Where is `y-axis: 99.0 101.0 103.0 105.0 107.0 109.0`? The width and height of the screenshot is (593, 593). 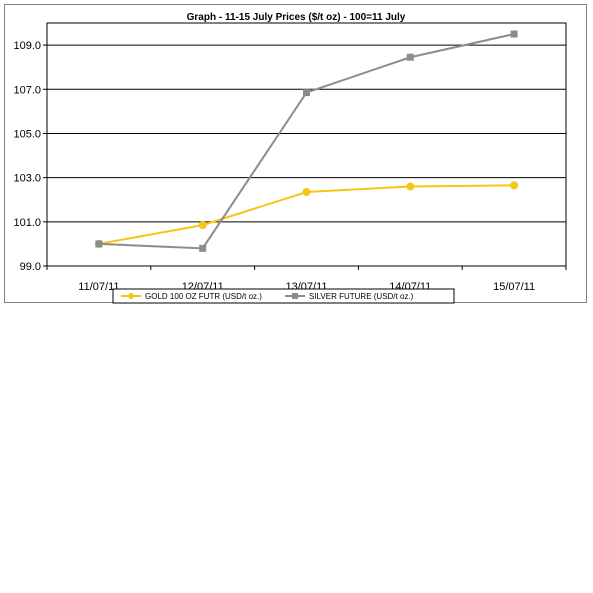
y-axis: 99.0 101.0 103.0 105.0 107.0 109.0 is located at coordinates (30, 156).